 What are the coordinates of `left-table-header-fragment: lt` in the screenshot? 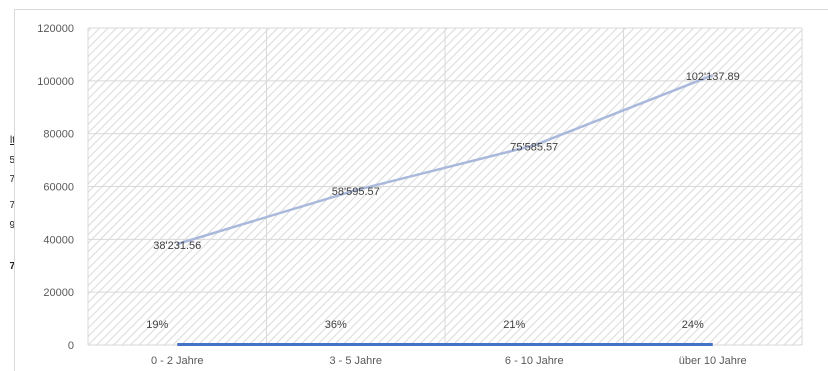 It's located at (12, 140).